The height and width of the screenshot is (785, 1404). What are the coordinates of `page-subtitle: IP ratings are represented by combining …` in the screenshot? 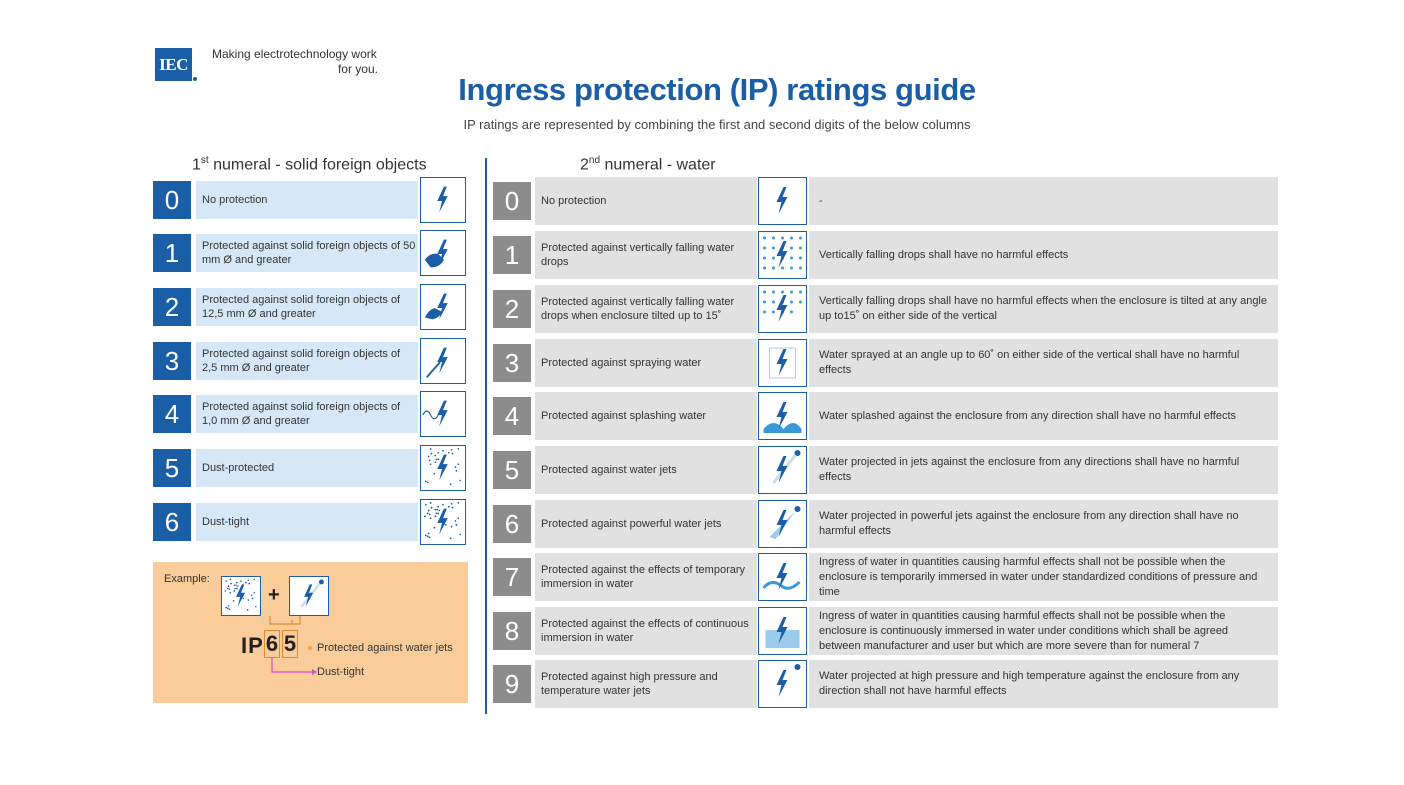 It's located at (717, 124).